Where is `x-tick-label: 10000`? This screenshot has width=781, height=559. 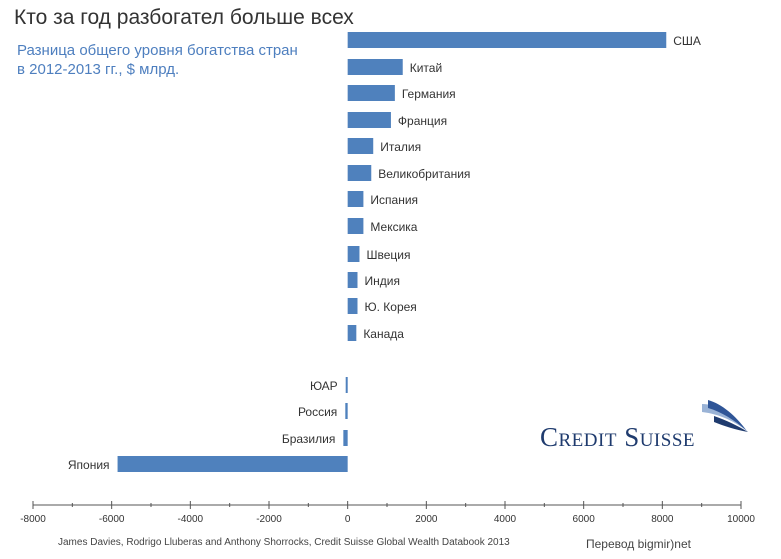 x-tick-label: 10000 is located at coordinates (741, 519).